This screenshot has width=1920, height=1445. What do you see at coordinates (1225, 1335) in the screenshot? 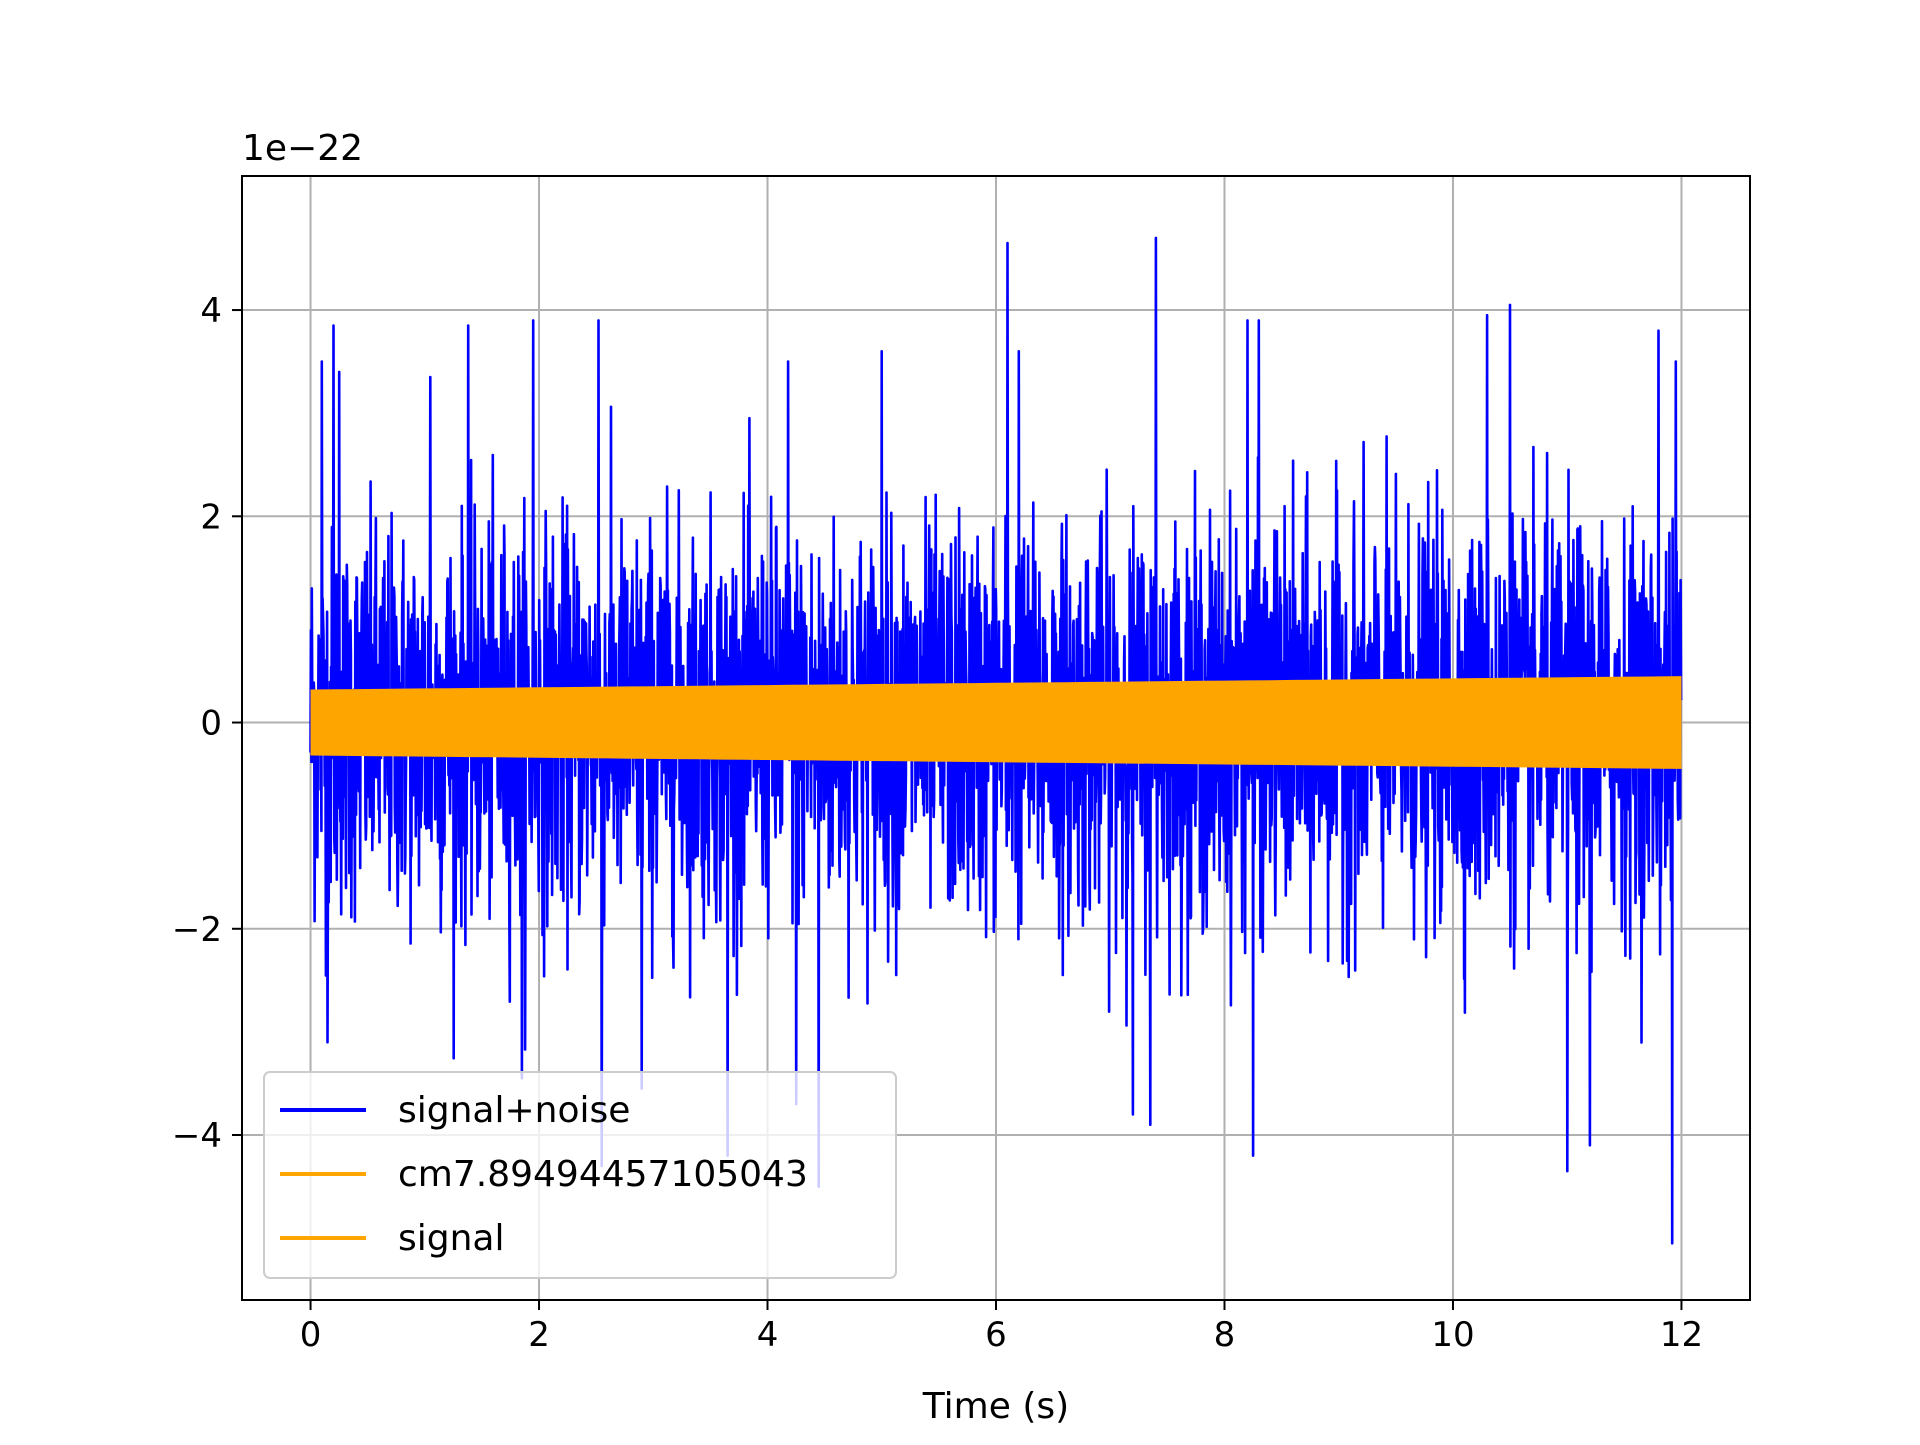
I see `x-tick-label: 8` at bounding box center [1225, 1335].